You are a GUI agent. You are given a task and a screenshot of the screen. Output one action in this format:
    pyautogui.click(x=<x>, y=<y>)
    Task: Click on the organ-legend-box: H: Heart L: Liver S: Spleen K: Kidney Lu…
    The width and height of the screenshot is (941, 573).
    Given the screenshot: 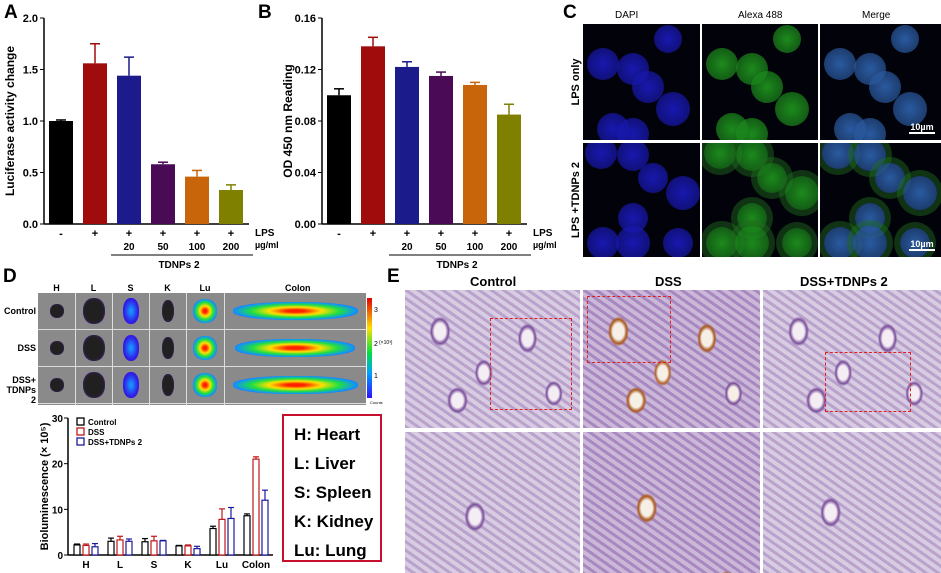 What is the action you would take?
    pyautogui.click(x=332, y=488)
    